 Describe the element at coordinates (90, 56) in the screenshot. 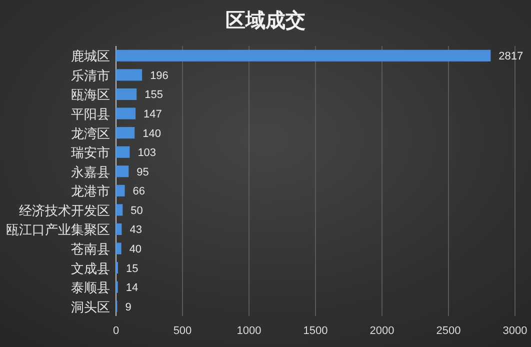

I see `y-tick-label: 鹿城区` at that location.